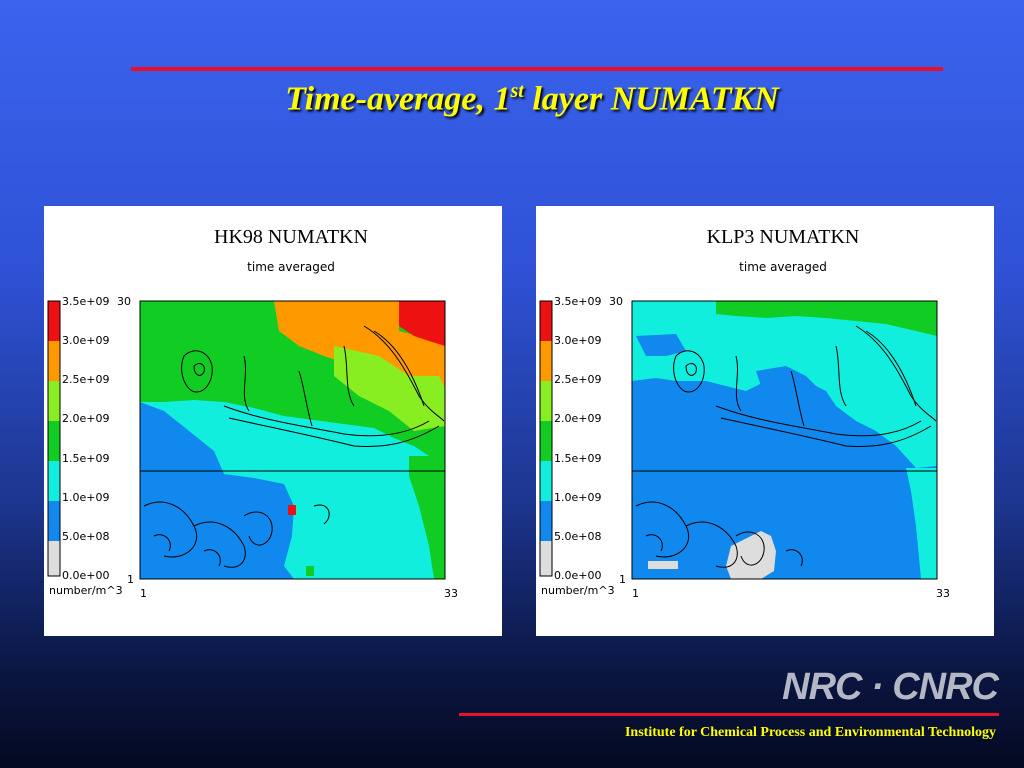  What do you see at coordinates (783, 237) in the screenshot?
I see `panel-title: KLP3 NUMATKN` at bounding box center [783, 237].